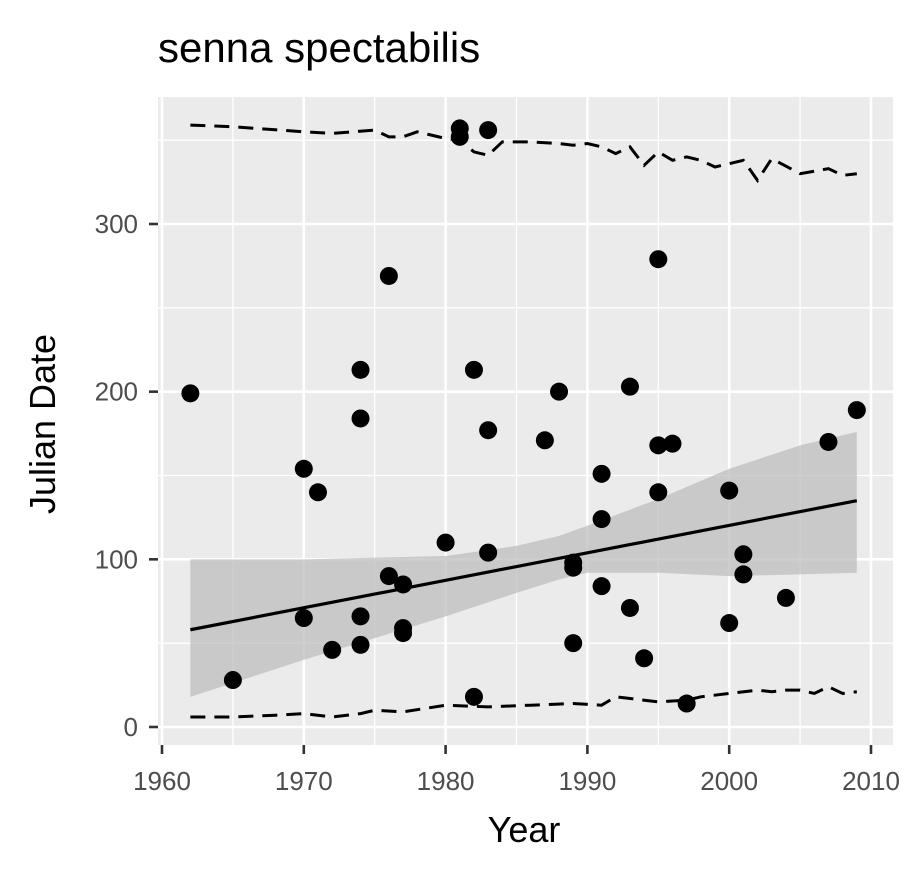  I want to click on y-tick-label: 300, so click(116, 224).